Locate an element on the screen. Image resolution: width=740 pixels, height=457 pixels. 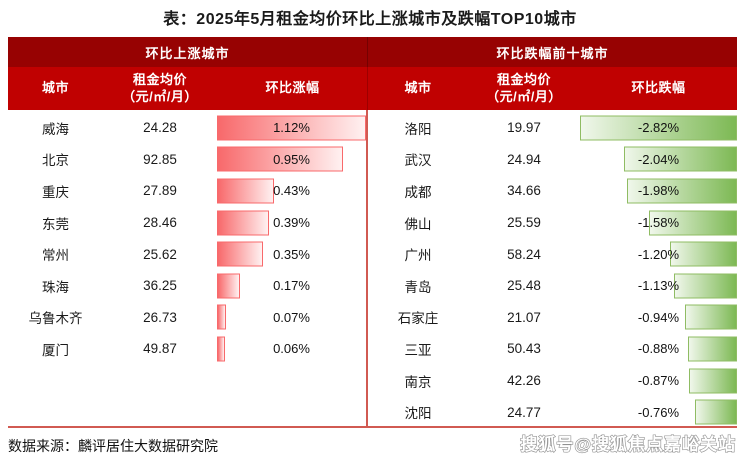
rise-column-headers: 城市 租金均价 （元/㎡/月） 环比涨幅 is located at coordinates (188, 88).